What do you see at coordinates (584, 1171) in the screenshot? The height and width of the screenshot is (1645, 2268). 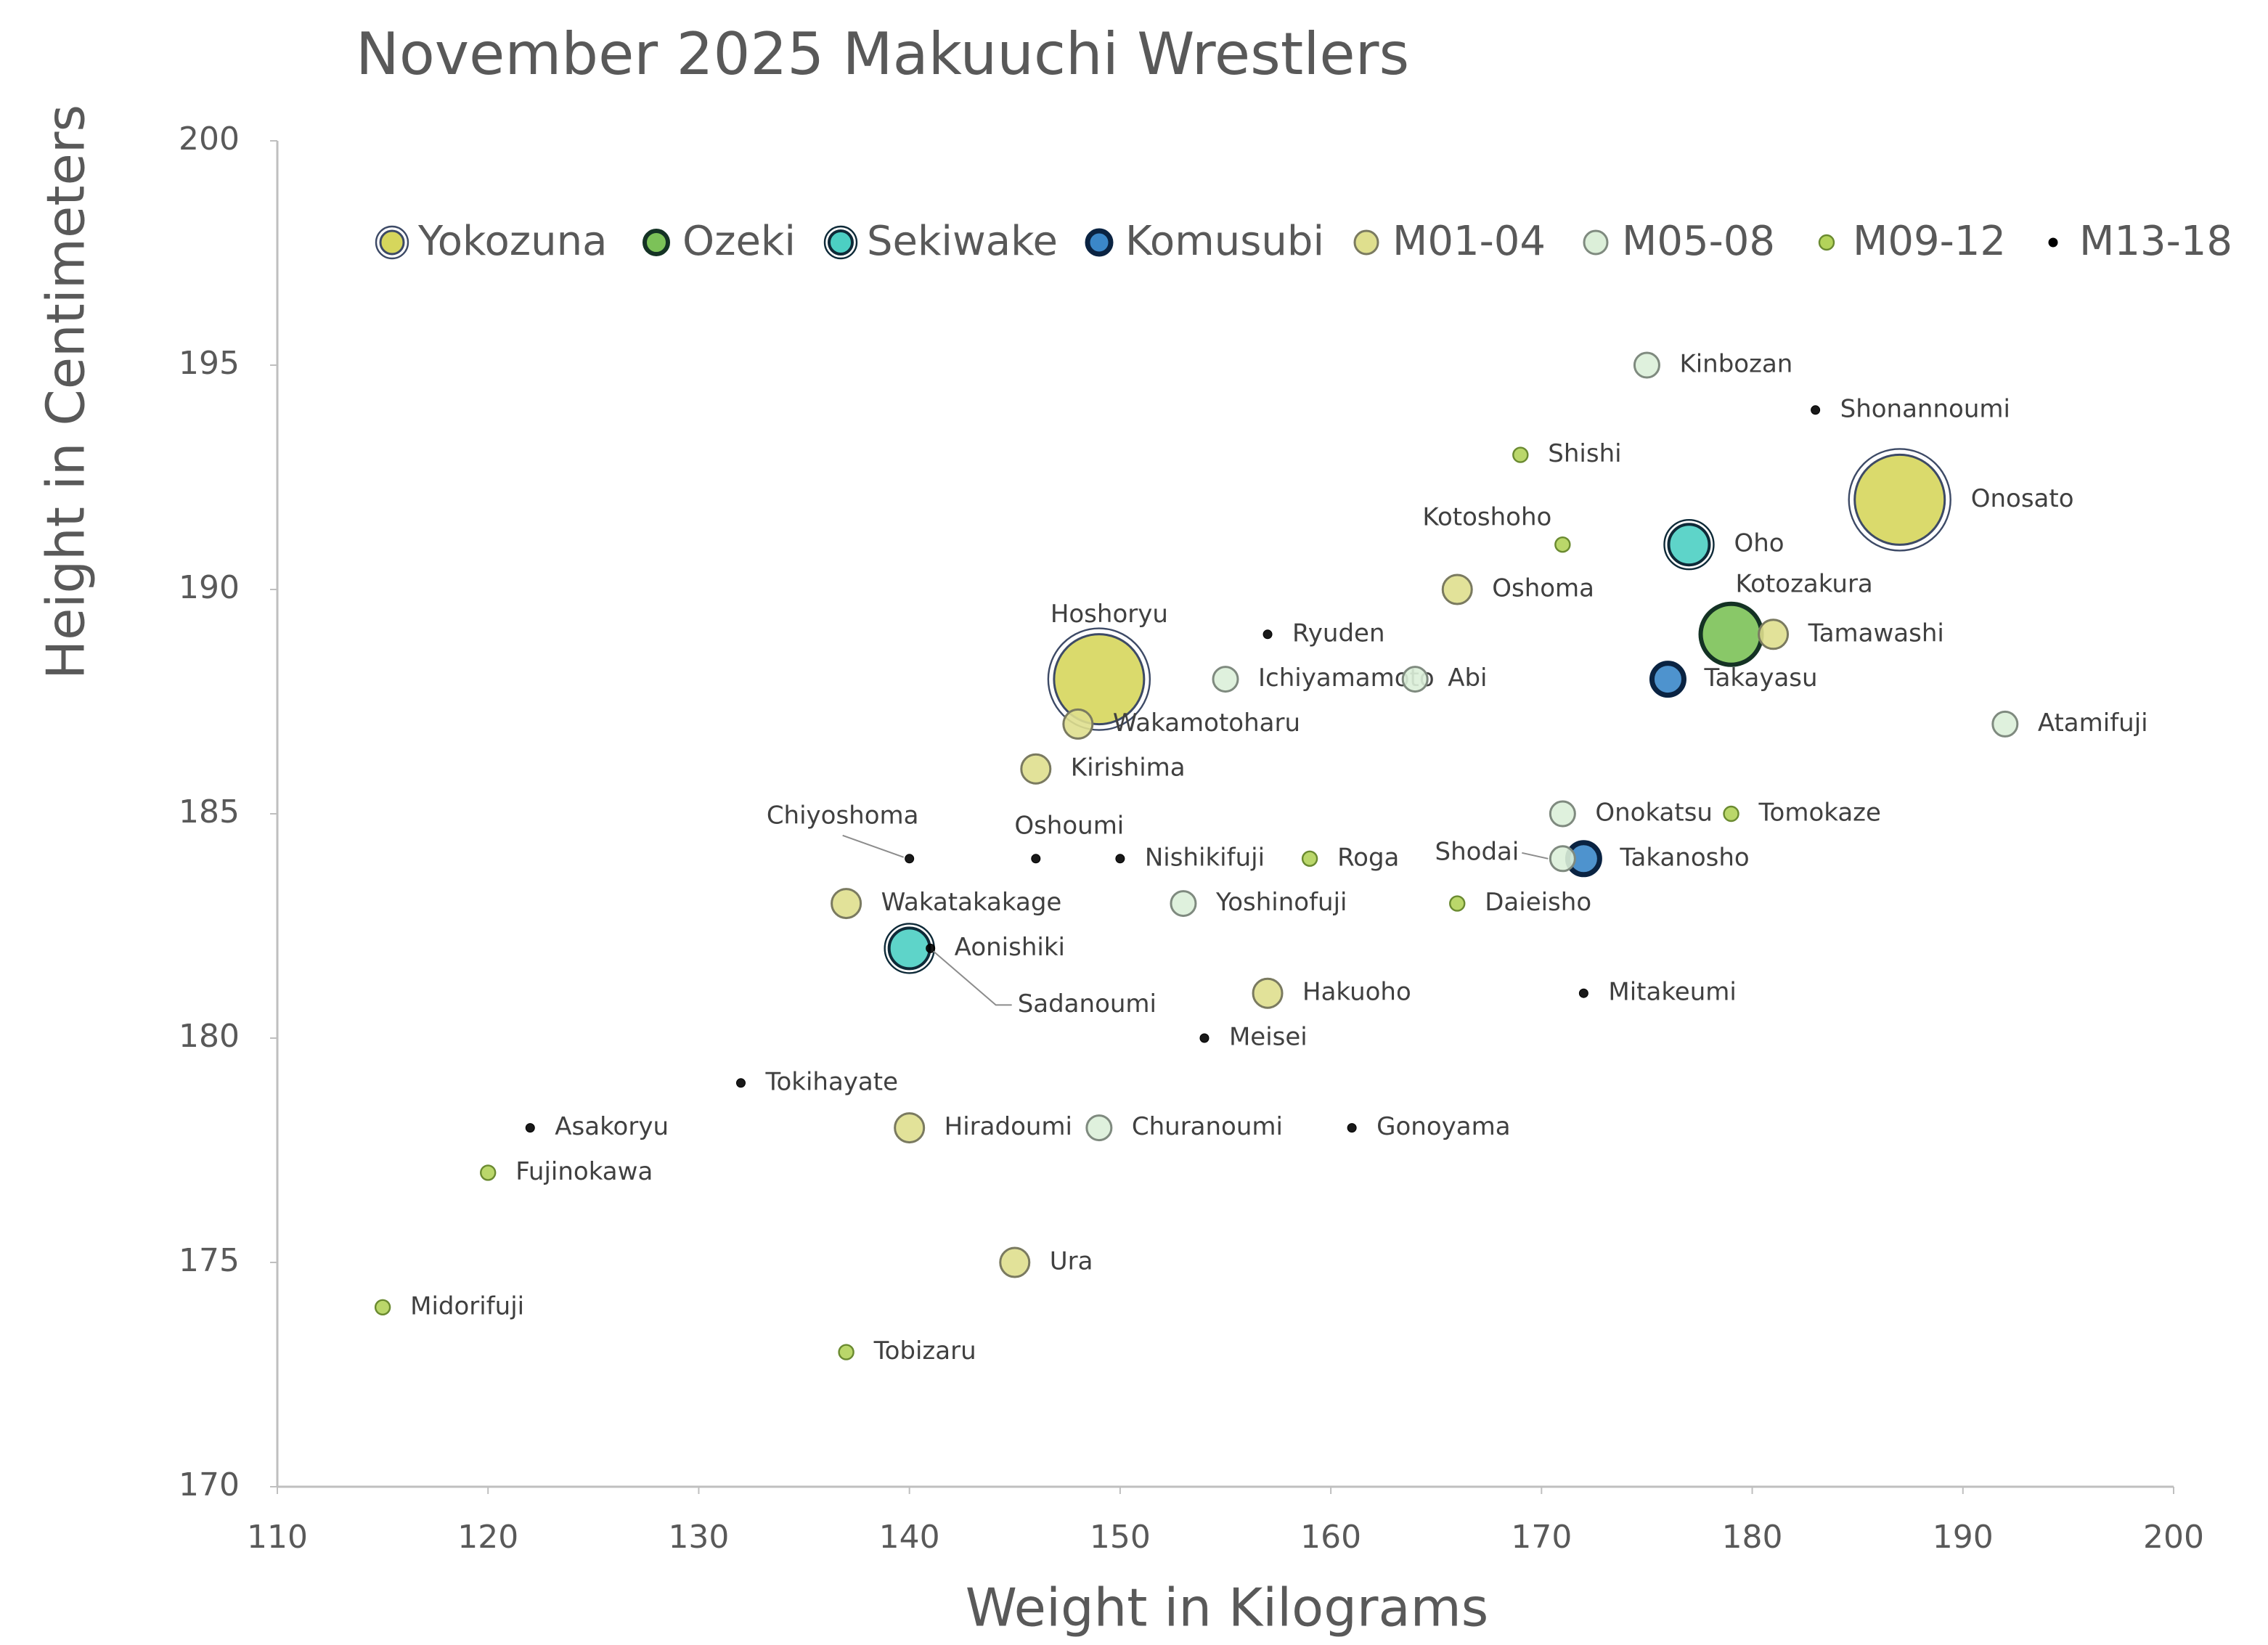 I see `point-label: Fujinokawa` at bounding box center [584, 1171].